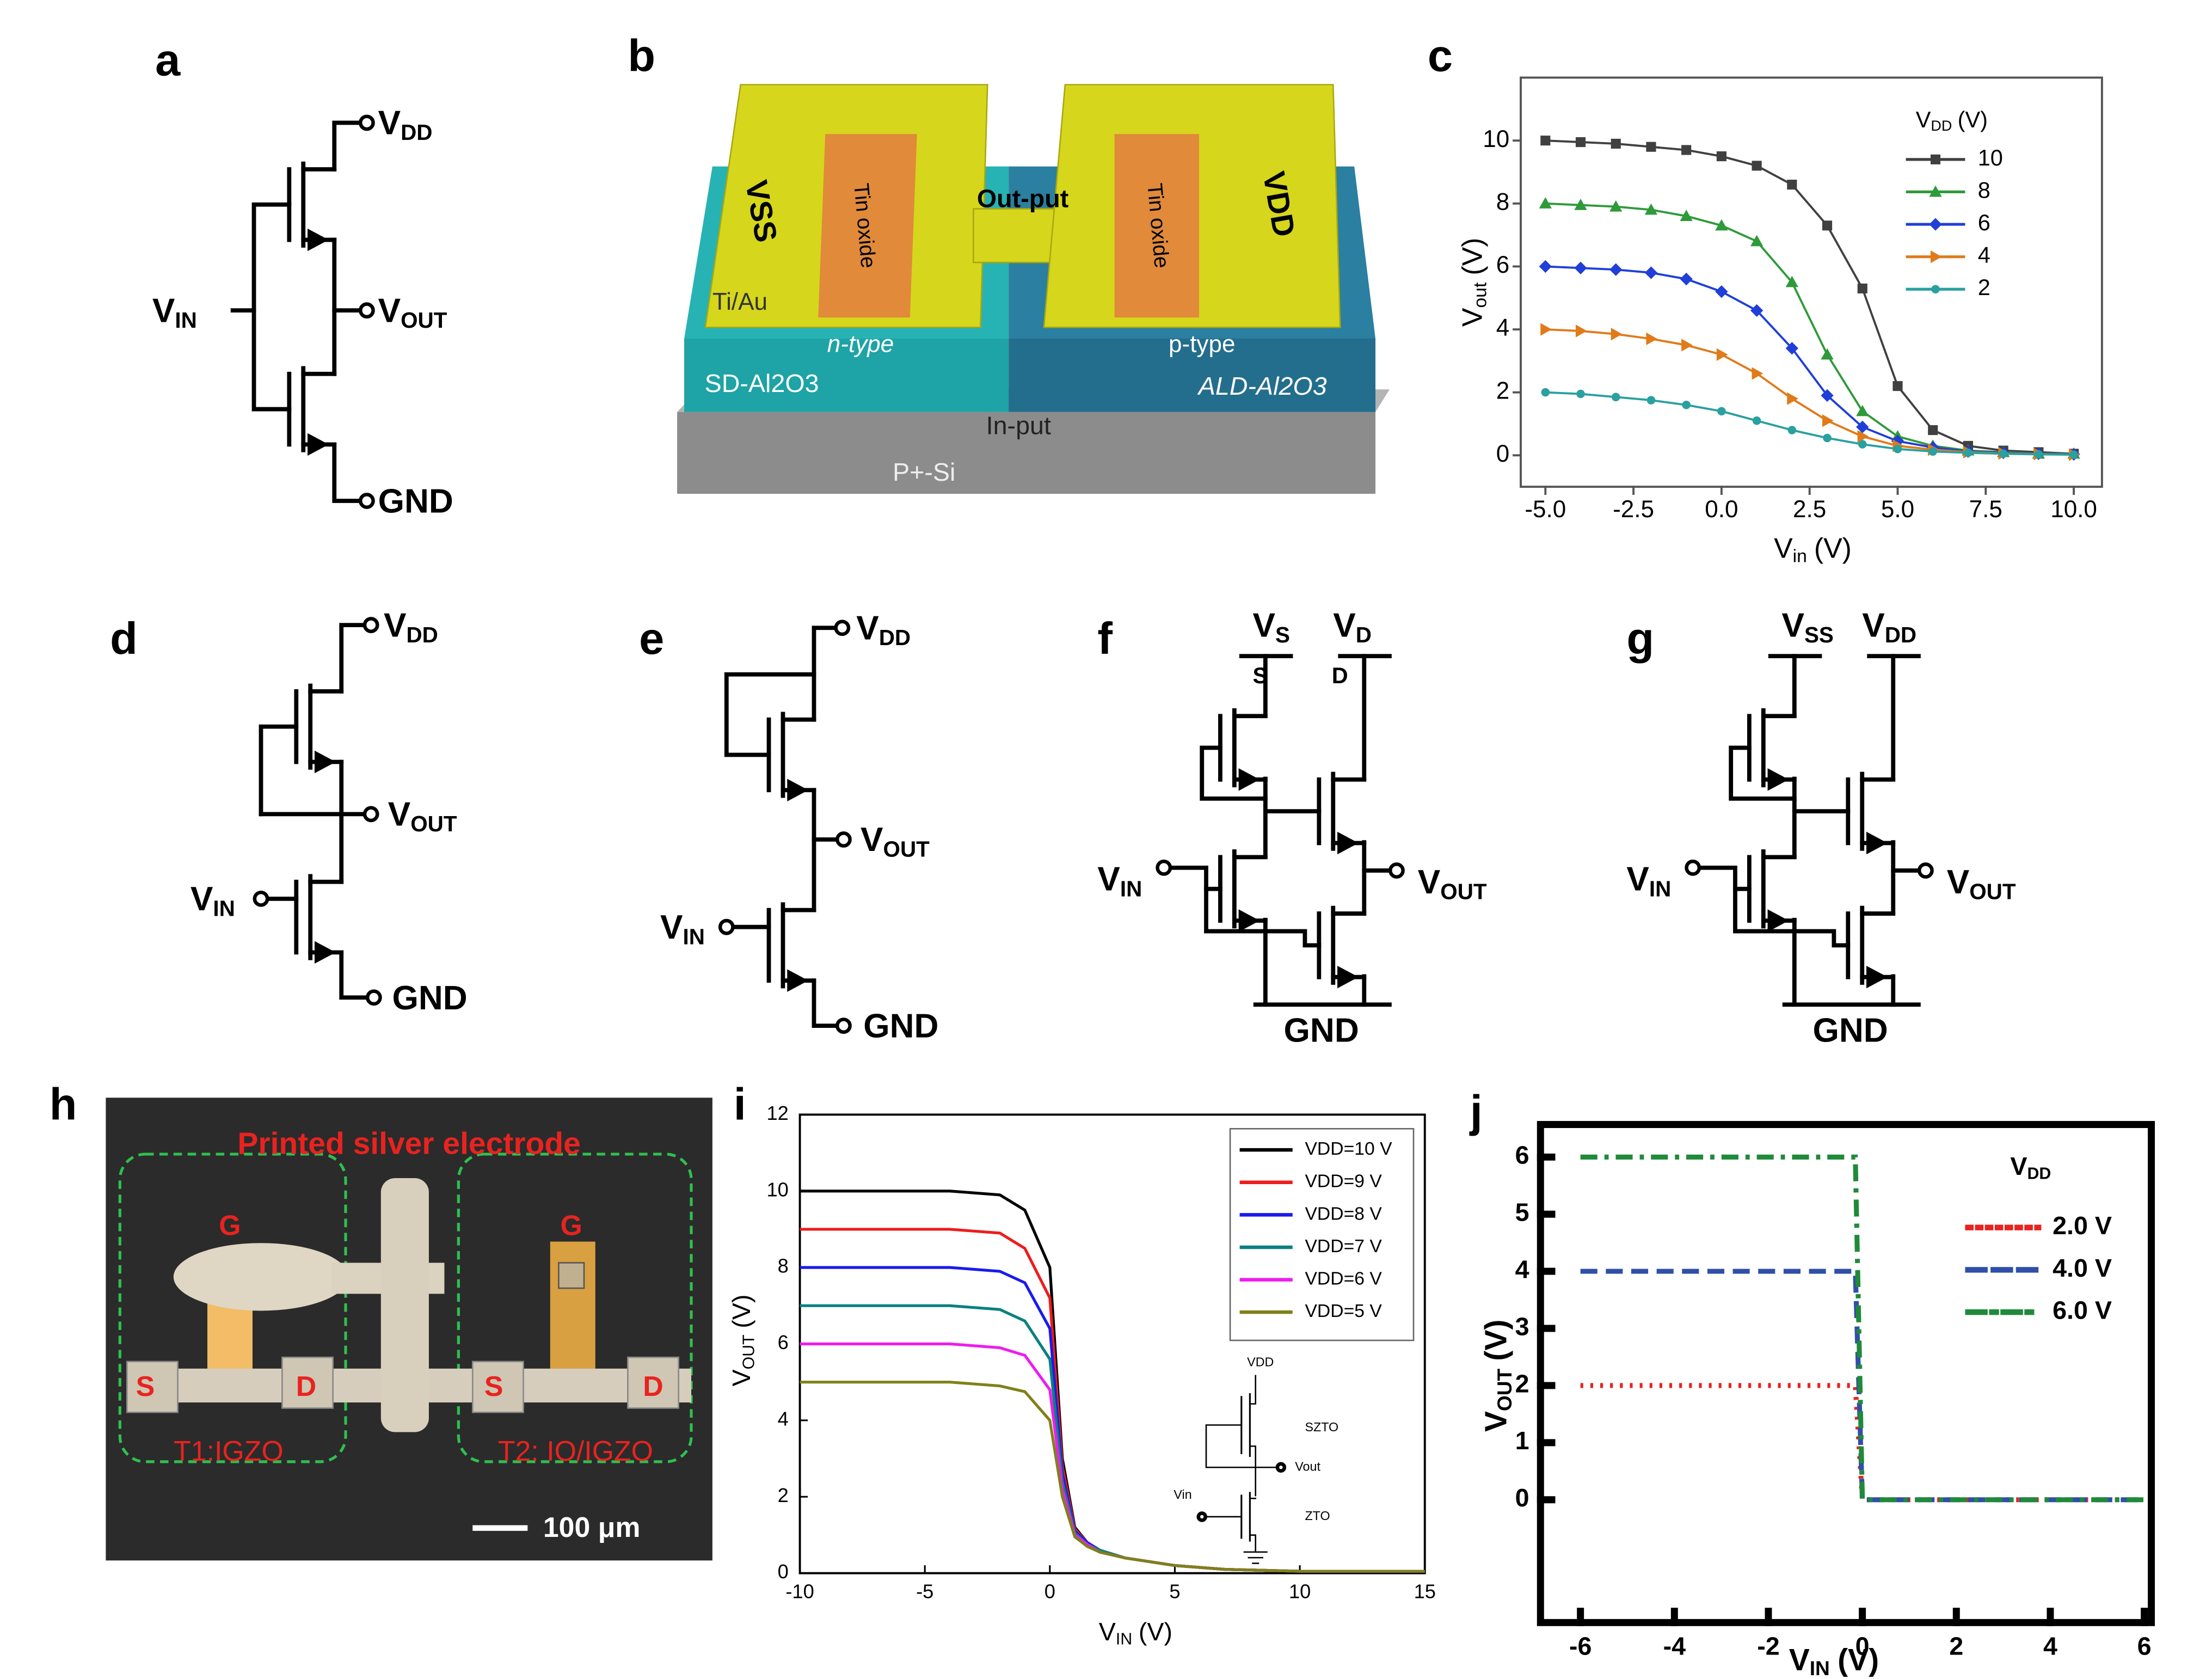  Describe the element at coordinates (924, 472) in the screenshot. I see `label: P+-Si` at that location.